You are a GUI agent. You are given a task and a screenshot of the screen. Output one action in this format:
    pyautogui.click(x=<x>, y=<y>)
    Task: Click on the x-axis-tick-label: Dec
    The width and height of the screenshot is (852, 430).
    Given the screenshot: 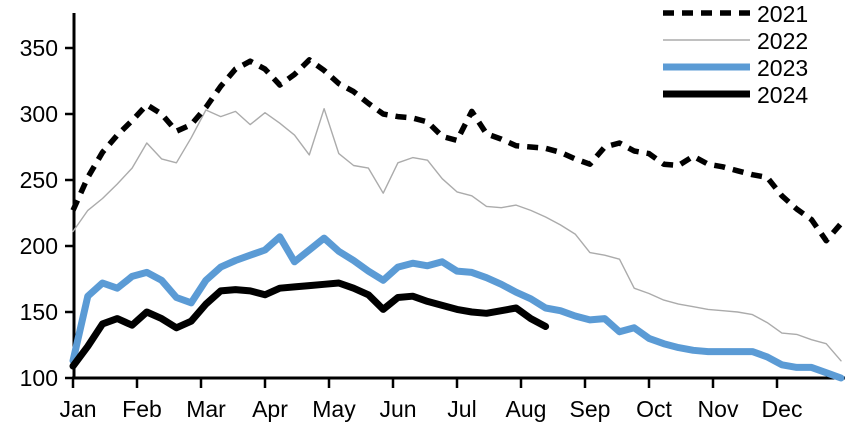 What is the action you would take?
    pyautogui.click(x=782, y=409)
    